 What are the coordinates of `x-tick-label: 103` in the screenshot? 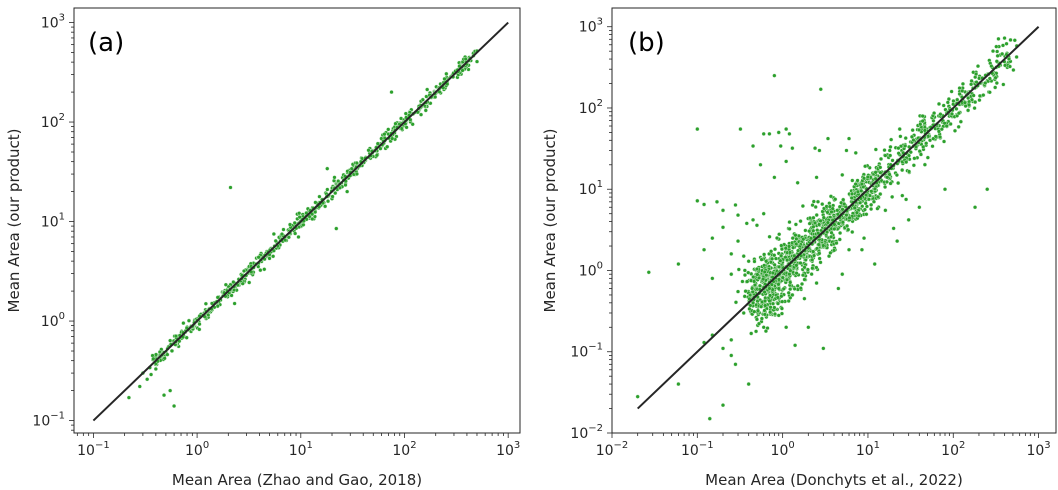 It's located at (508, 449).